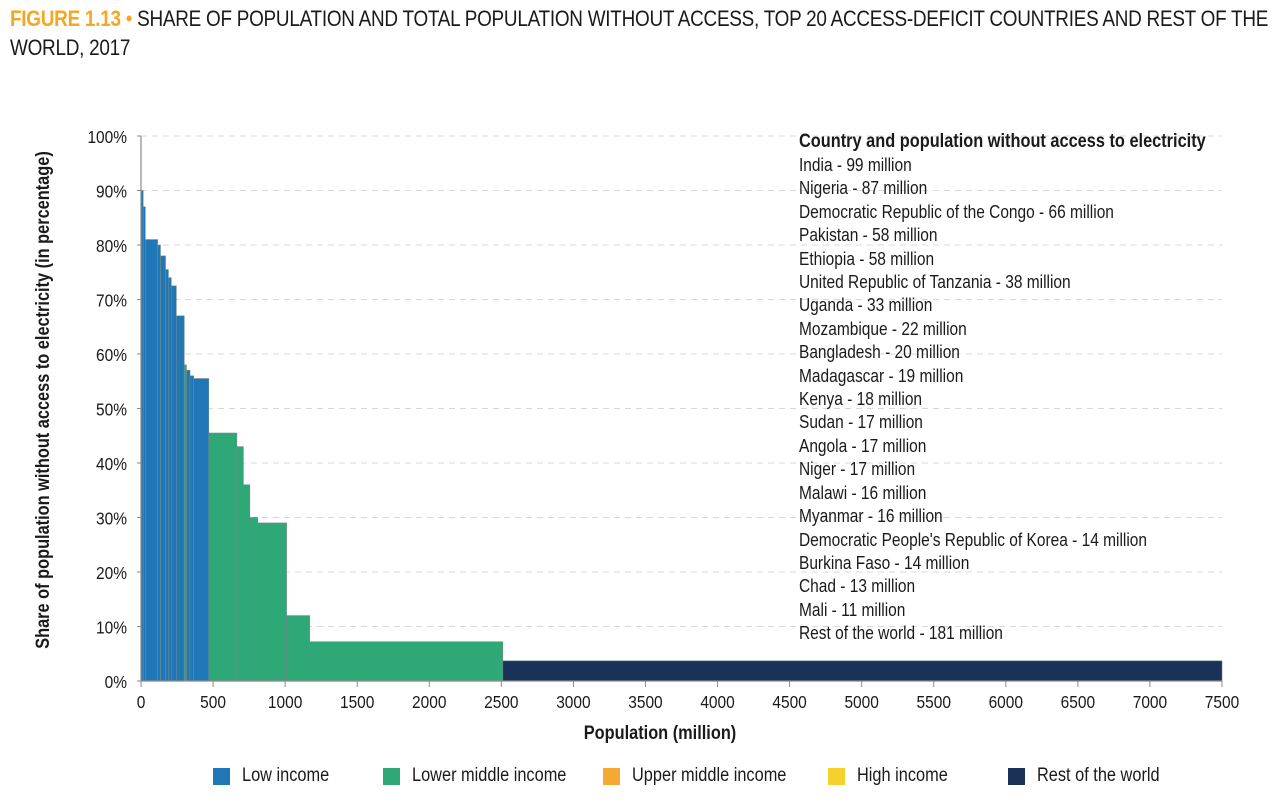 The height and width of the screenshot is (810, 1276). What do you see at coordinates (645, 702) in the screenshot?
I see `x-tick-label: 3500` at bounding box center [645, 702].